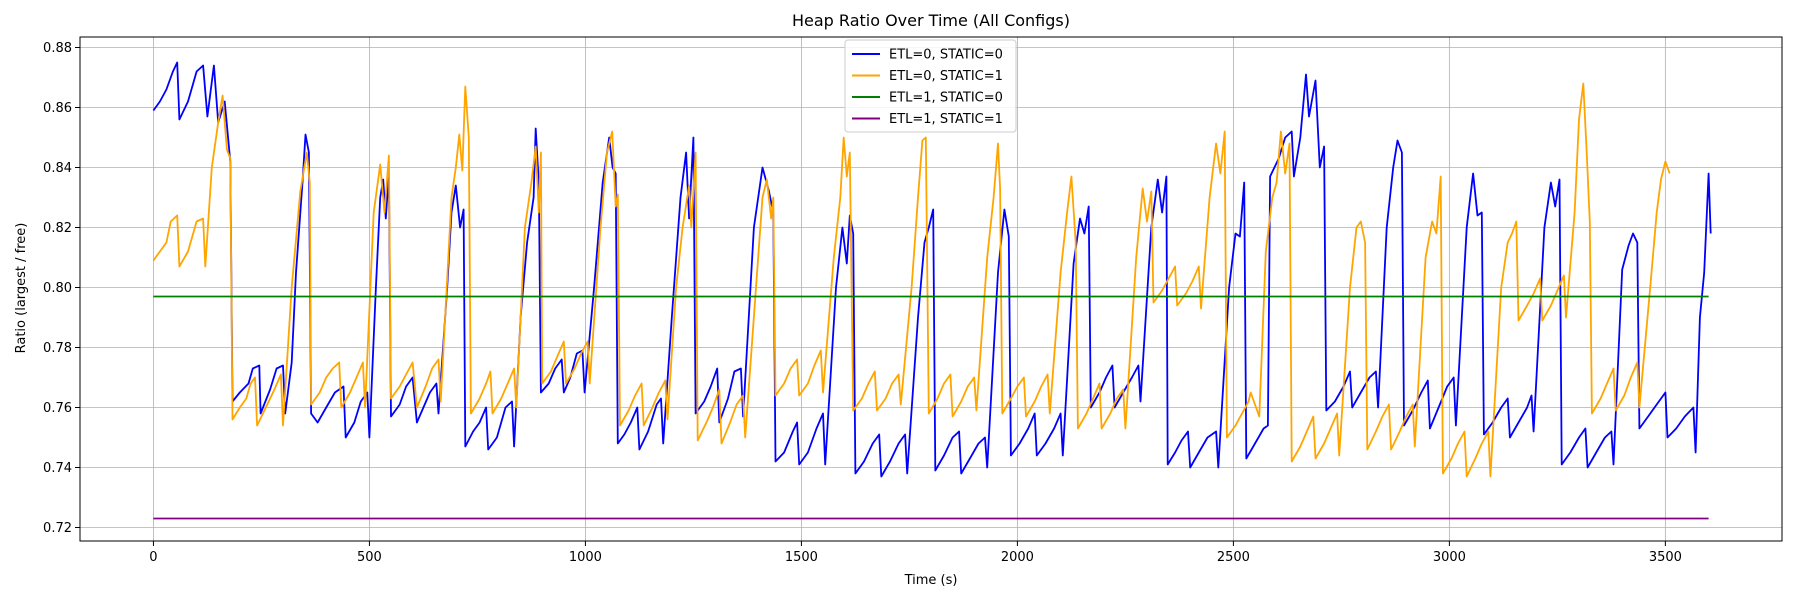  What do you see at coordinates (801, 557) in the screenshot?
I see `x-tick-label: 1500` at bounding box center [801, 557].